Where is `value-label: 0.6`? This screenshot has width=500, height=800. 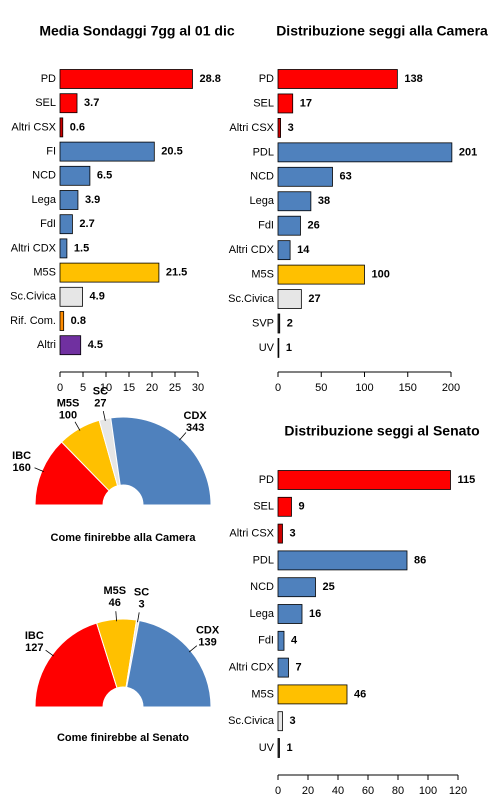 value-label: 0.6 is located at coordinates (77, 127).